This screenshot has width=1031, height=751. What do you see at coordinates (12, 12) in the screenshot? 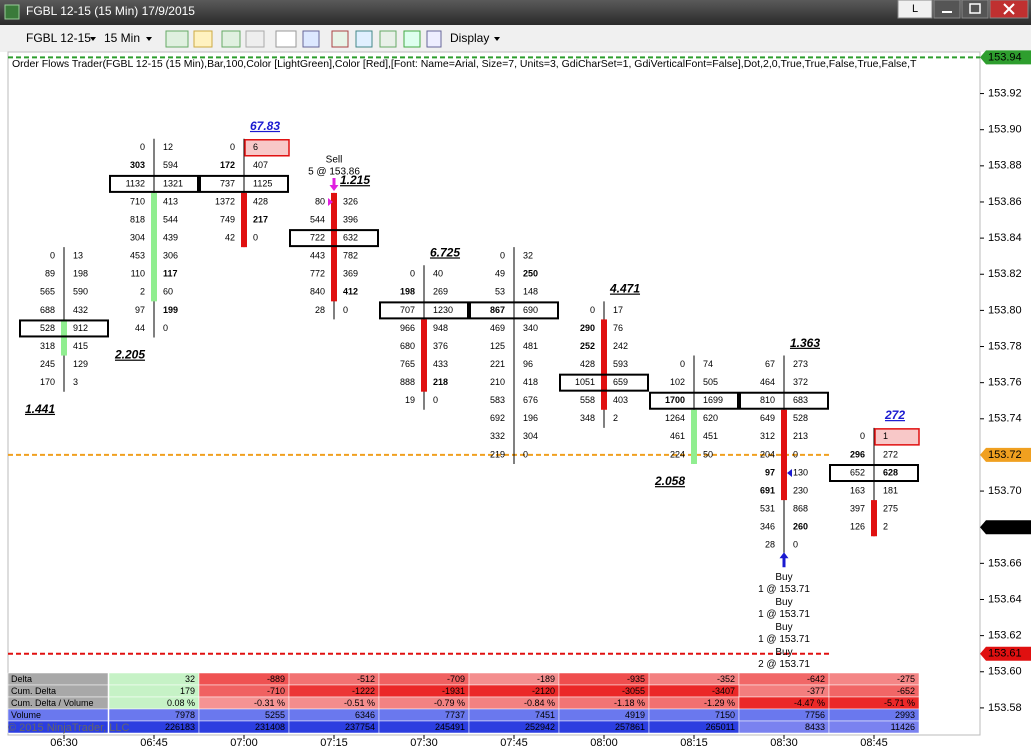
I see `app-icon` at bounding box center [12, 12].